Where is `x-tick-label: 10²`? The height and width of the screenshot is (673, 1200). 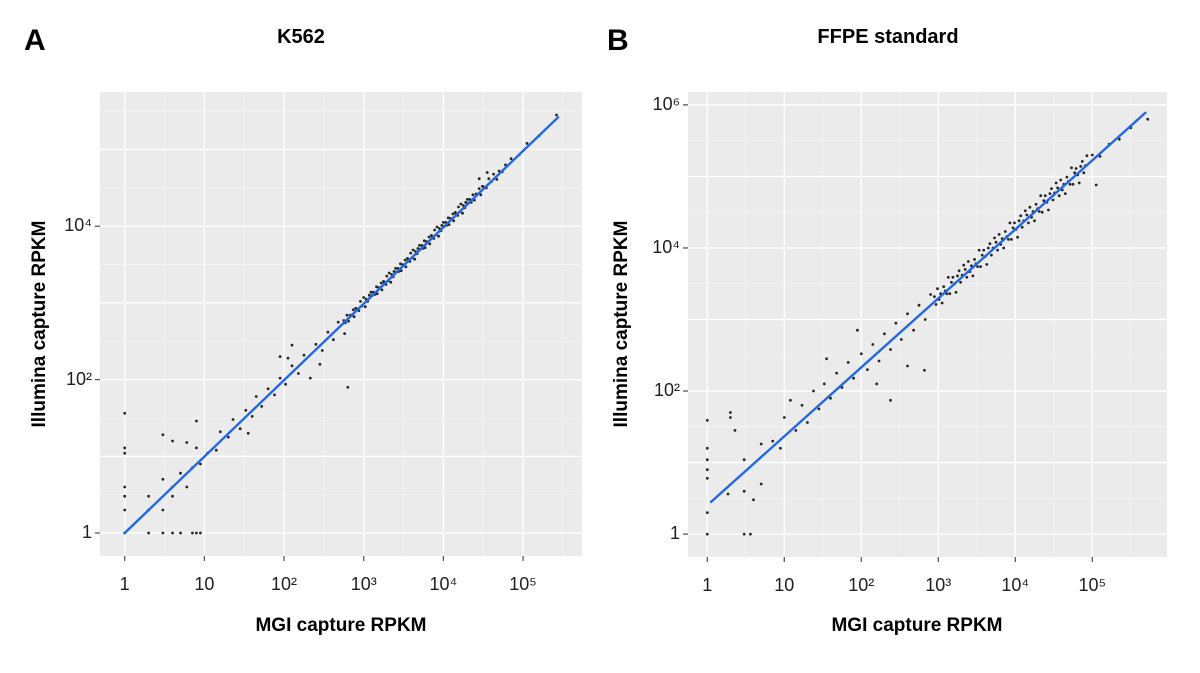 x-tick-label: 10² is located at coordinates (861, 585).